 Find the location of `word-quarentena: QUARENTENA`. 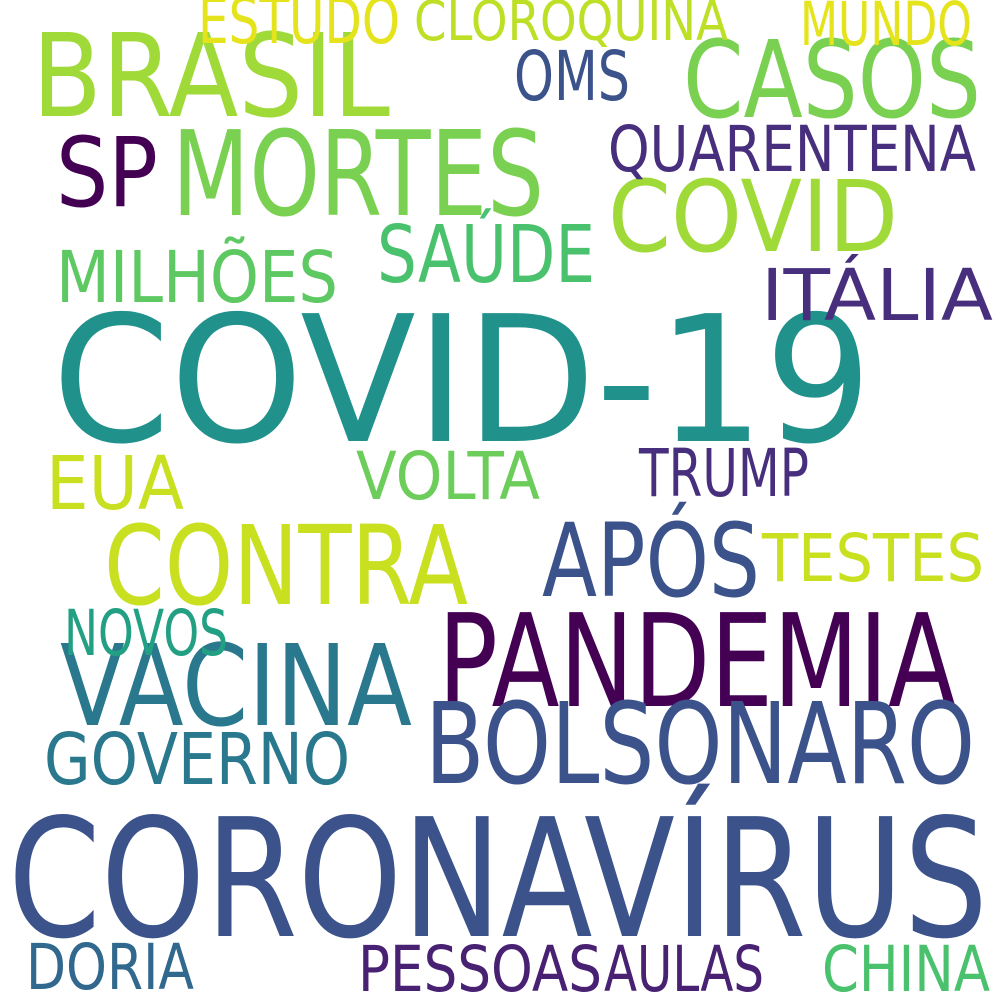

word-quarentena: QUARENTENA is located at coordinates (792, 150).